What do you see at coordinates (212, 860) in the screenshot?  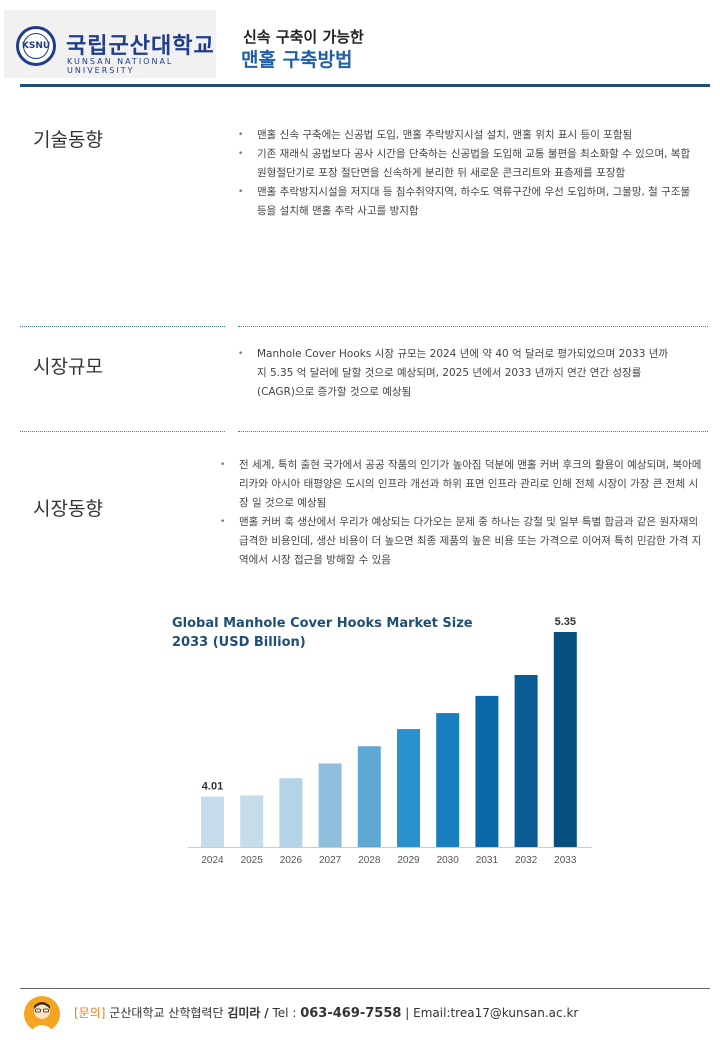 I see `x-tick-label: 2024` at bounding box center [212, 860].